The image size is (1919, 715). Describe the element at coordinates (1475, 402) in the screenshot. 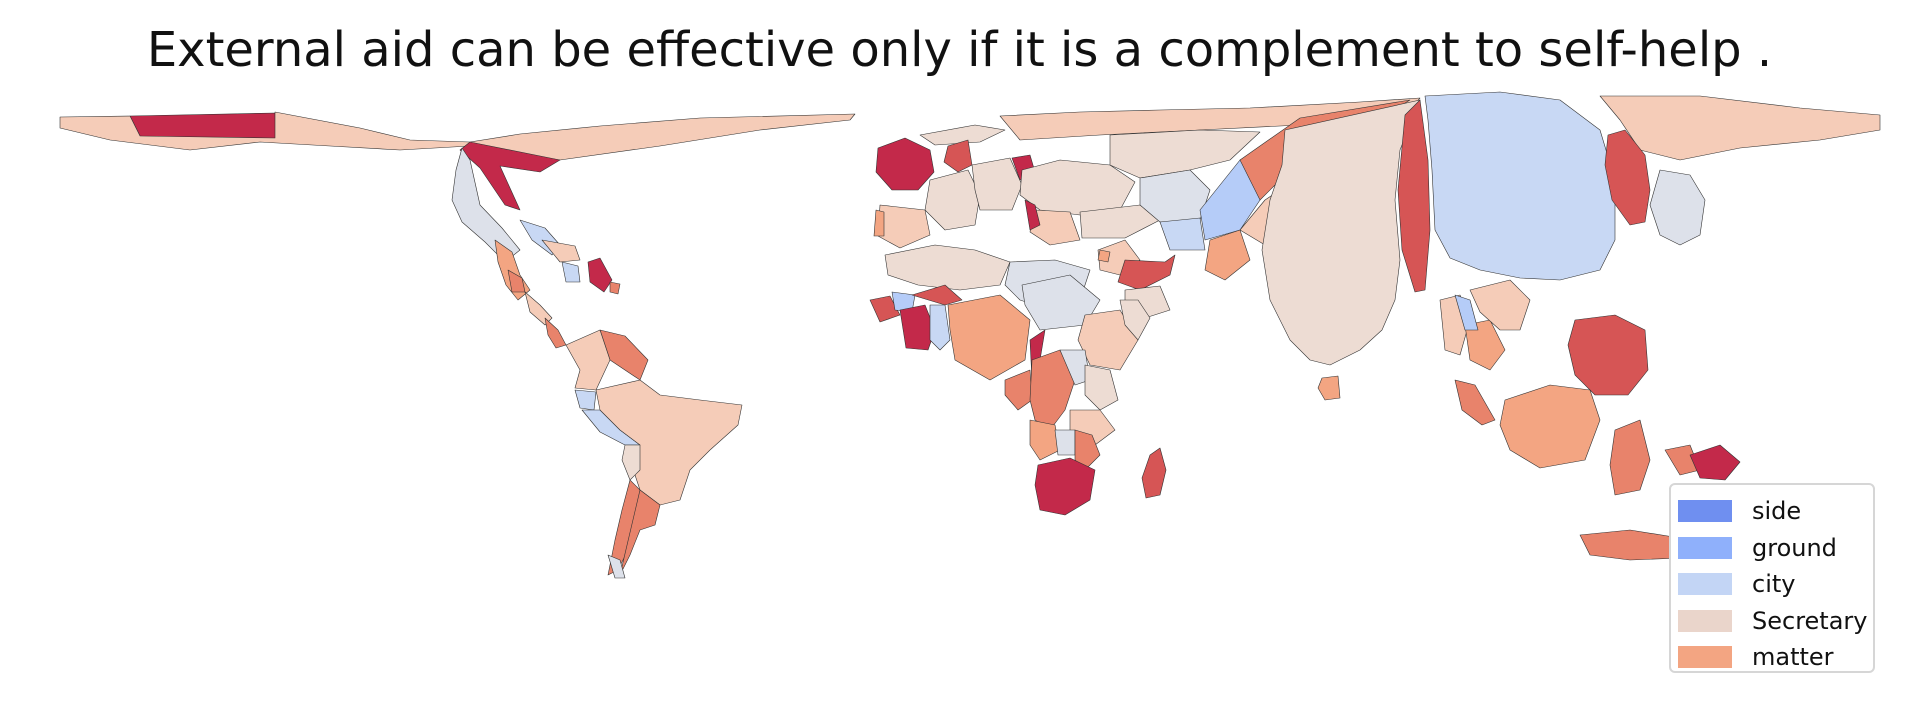

I see `region-malaysia` at that location.